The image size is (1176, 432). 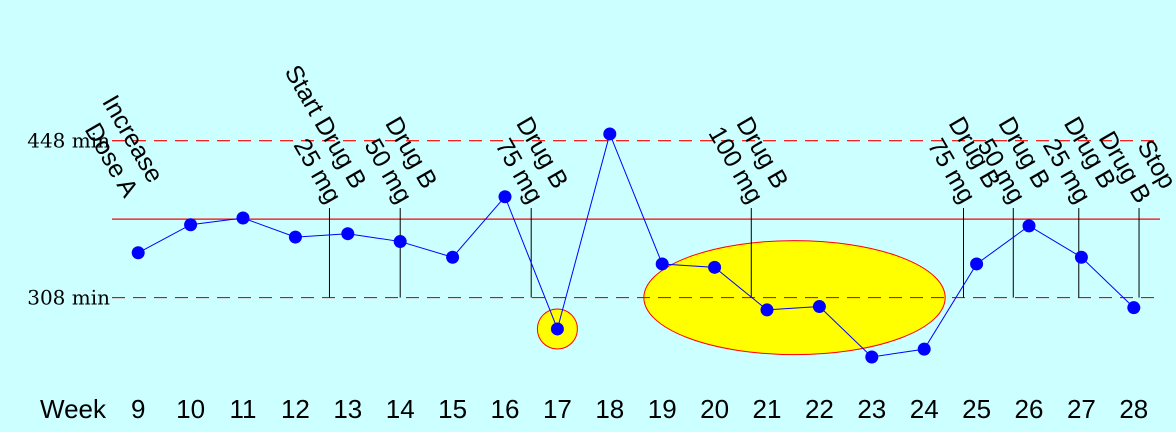 What do you see at coordinates (347, 409) in the screenshot?
I see `x-tick-label: 13` at bounding box center [347, 409].